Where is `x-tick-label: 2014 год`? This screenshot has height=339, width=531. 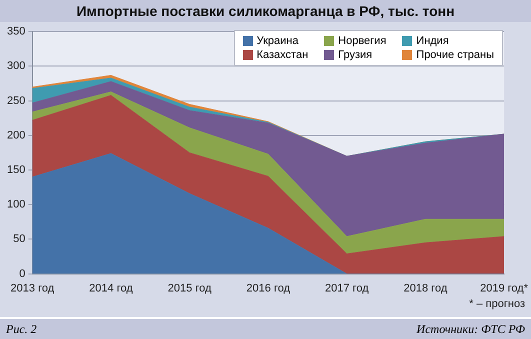
x-tick-label: 2014 год is located at coordinates (111, 288).